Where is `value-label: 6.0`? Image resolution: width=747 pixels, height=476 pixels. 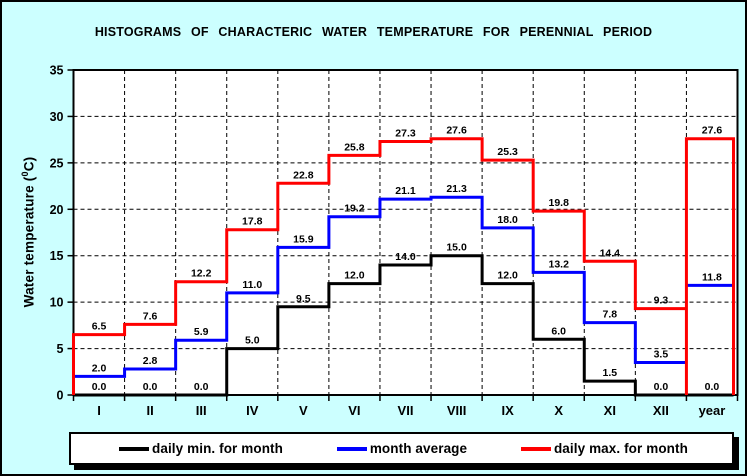 value-label: 6.0 is located at coordinates (558, 331).